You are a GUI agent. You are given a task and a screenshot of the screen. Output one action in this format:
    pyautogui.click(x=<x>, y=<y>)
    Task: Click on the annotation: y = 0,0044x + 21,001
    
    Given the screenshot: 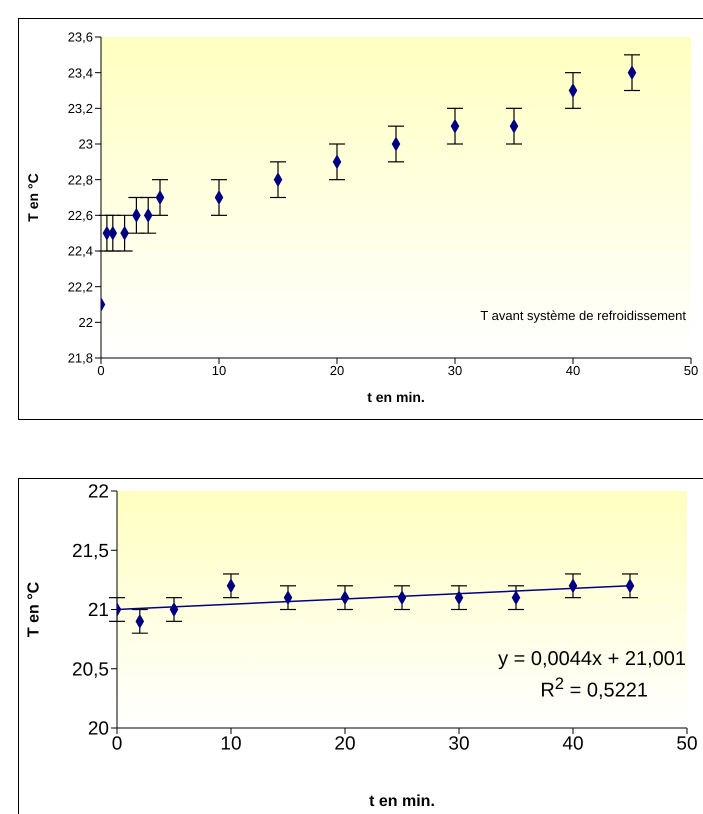 What is the action you would take?
    pyautogui.click(x=592, y=659)
    